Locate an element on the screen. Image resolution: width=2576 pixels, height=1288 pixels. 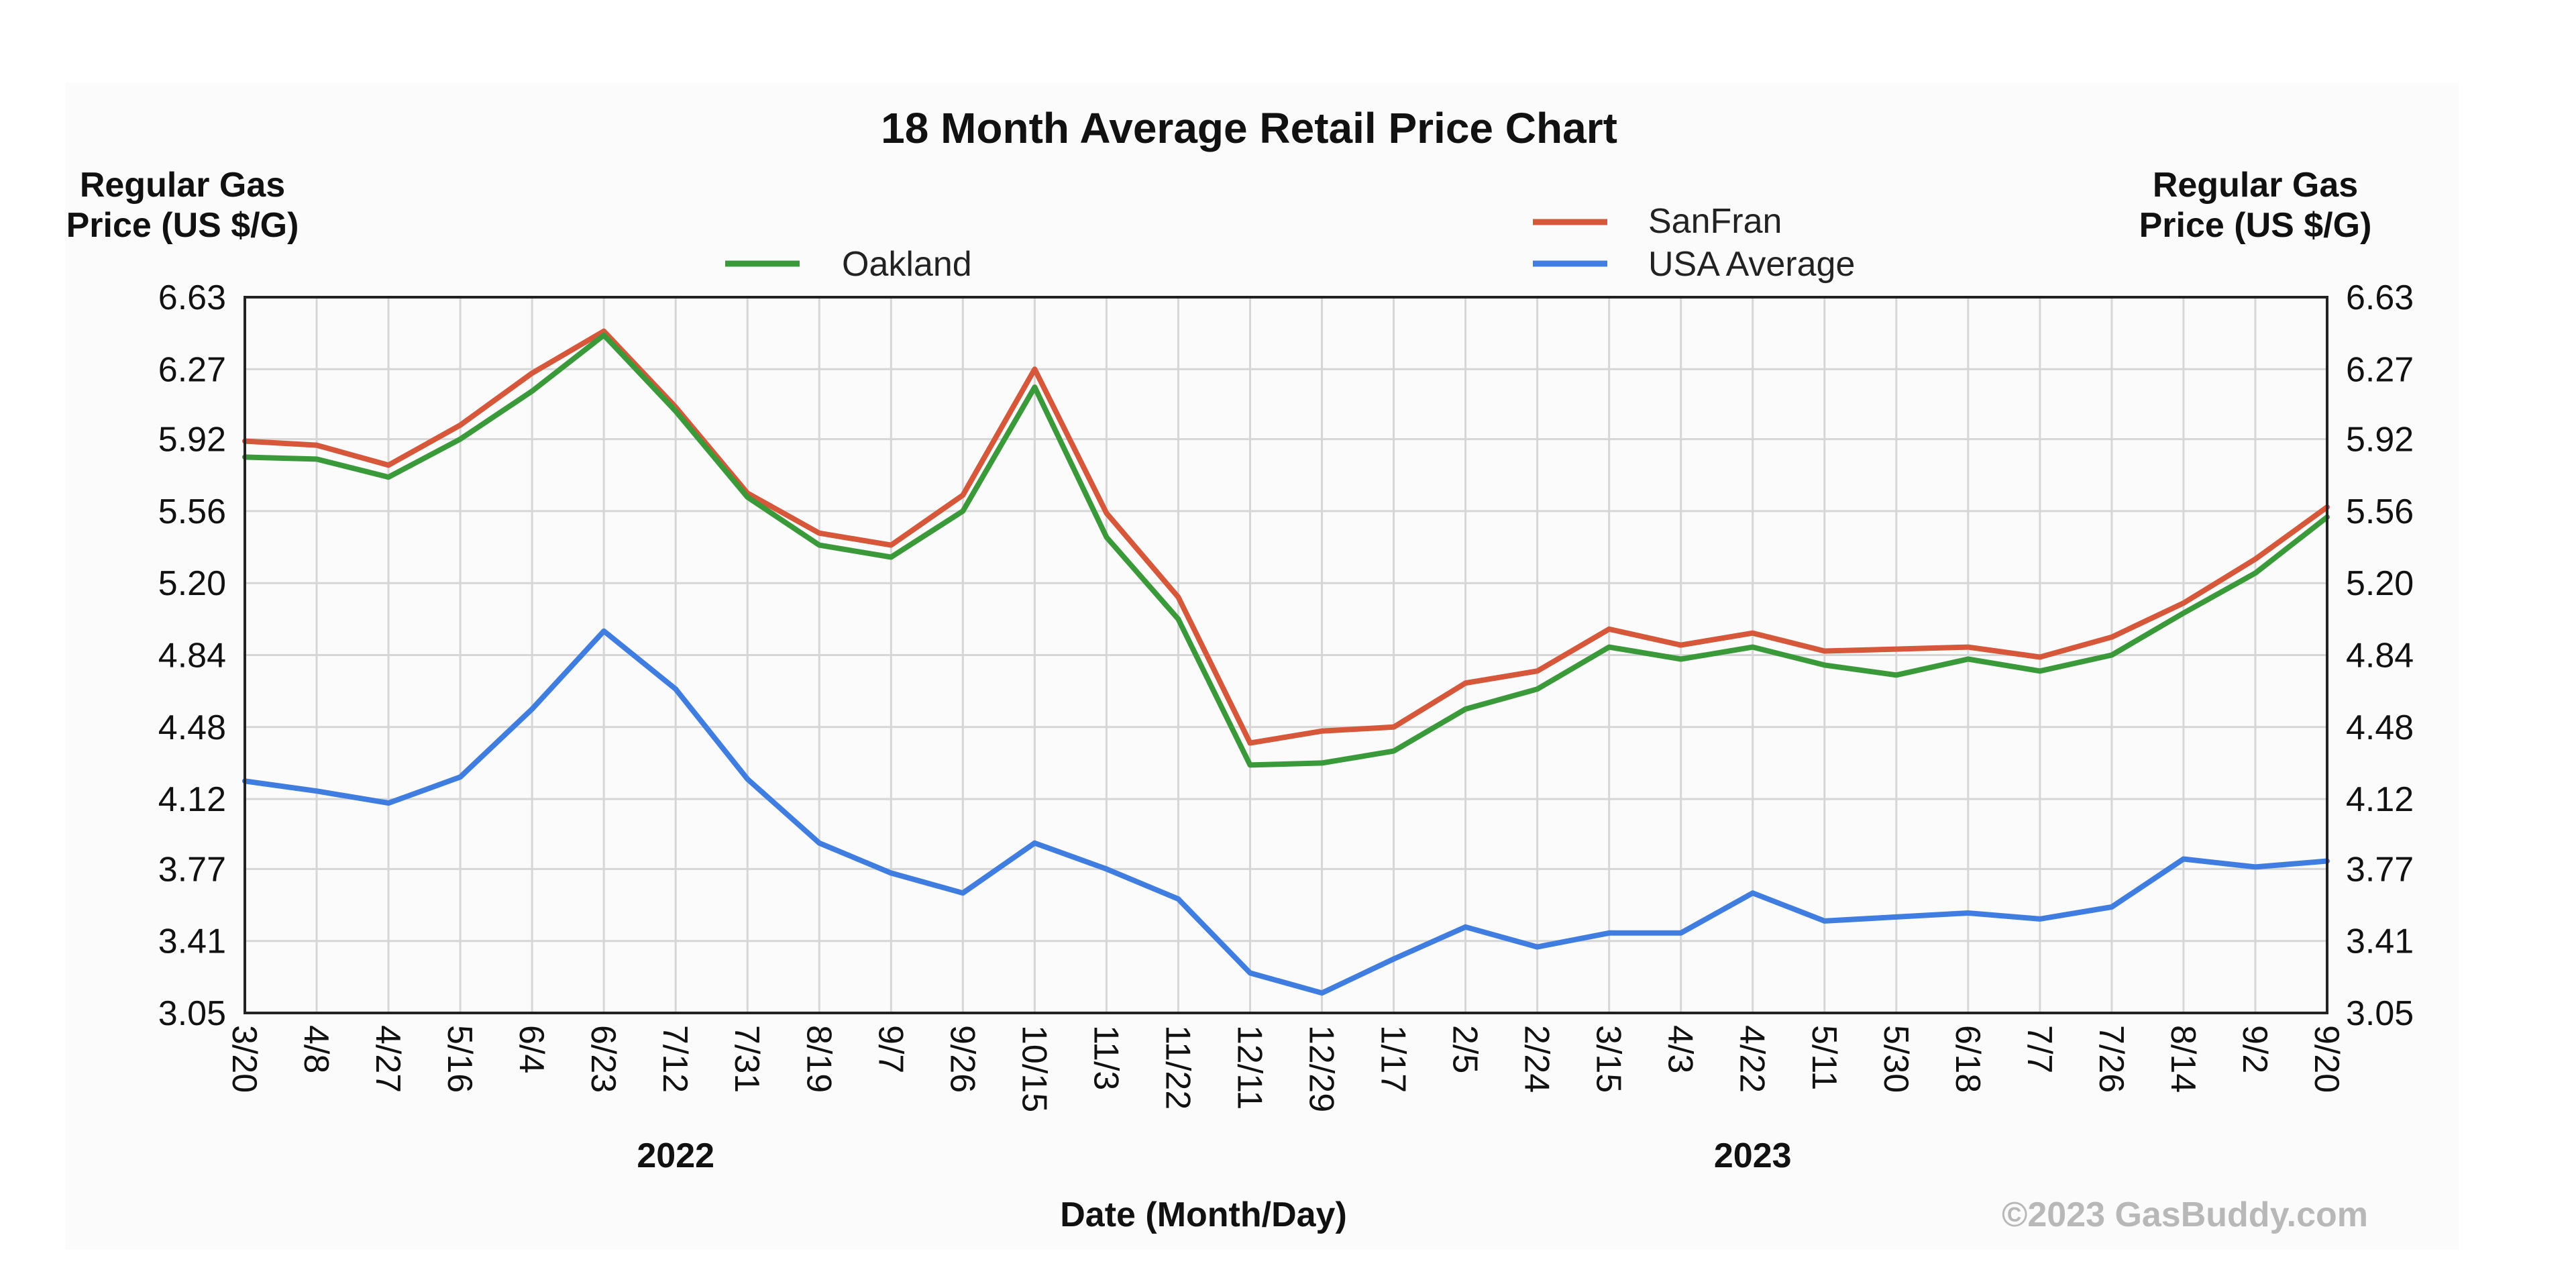
y-tick-label-left: 5.20 is located at coordinates (192, 583).